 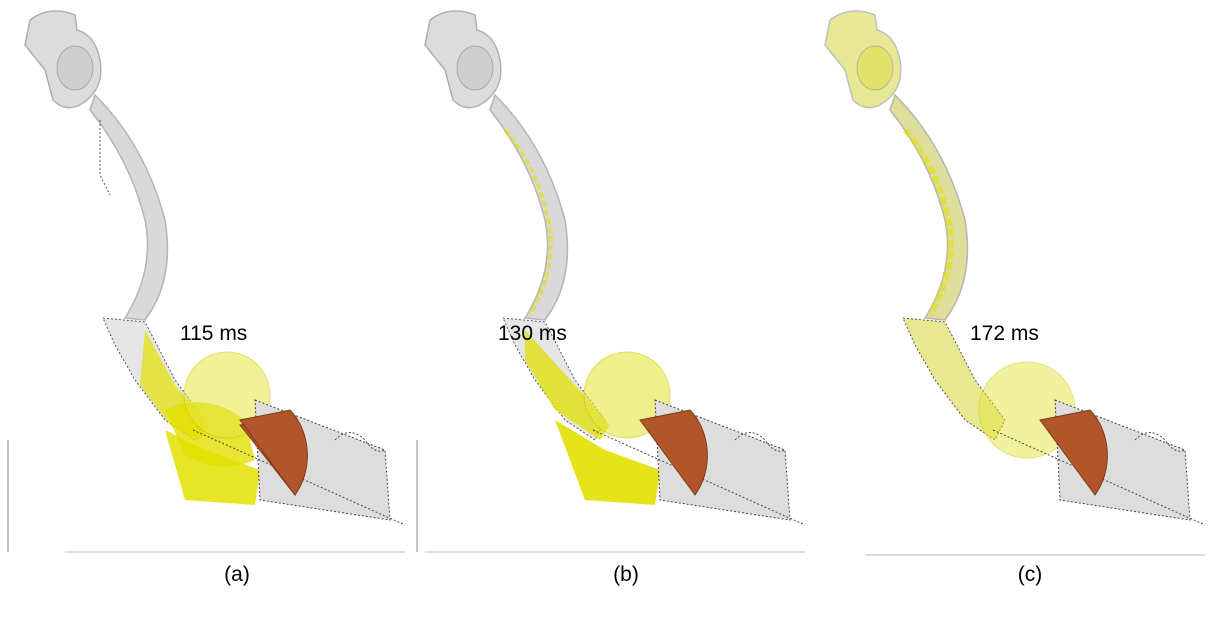 I want to click on time-label: 130 ms, so click(x=532, y=333).